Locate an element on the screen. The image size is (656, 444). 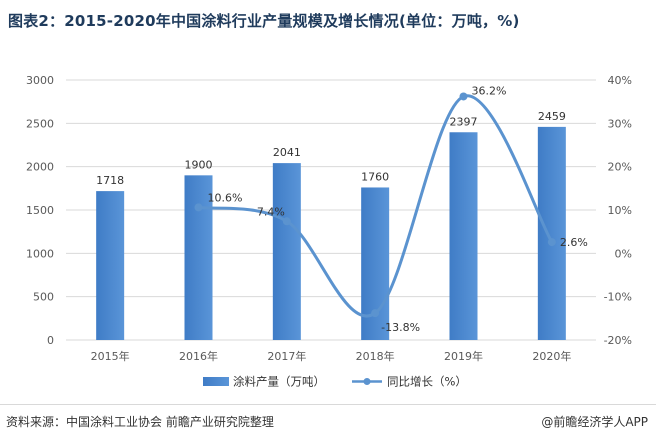
left-tick-label: 2500 is located at coordinates (40, 123).